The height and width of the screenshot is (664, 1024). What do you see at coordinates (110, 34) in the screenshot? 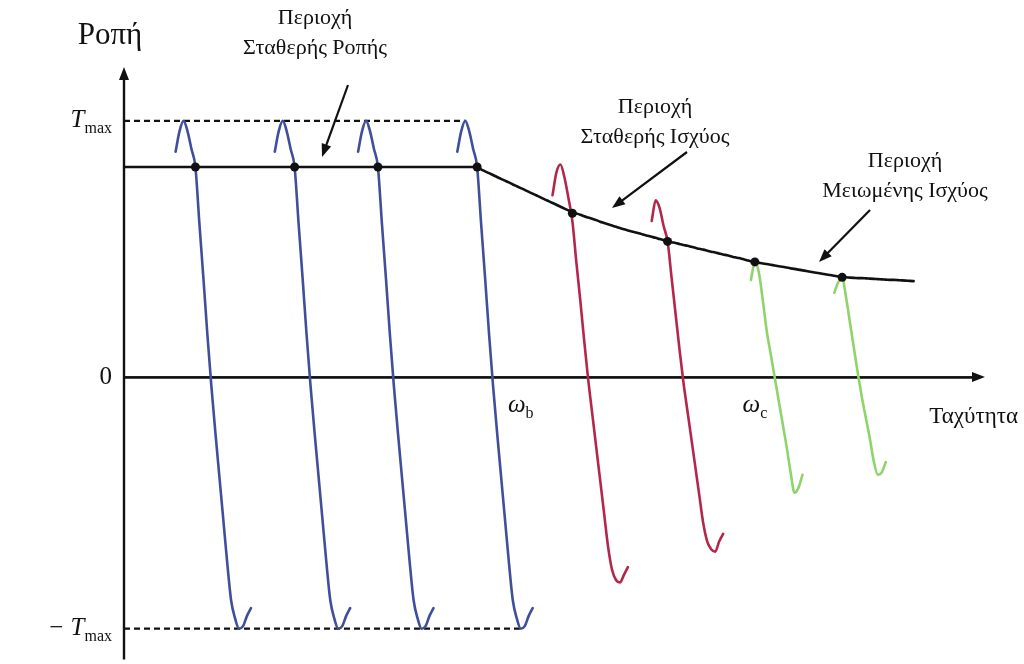
I see `y-axis-title: Ροπή` at bounding box center [110, 34].